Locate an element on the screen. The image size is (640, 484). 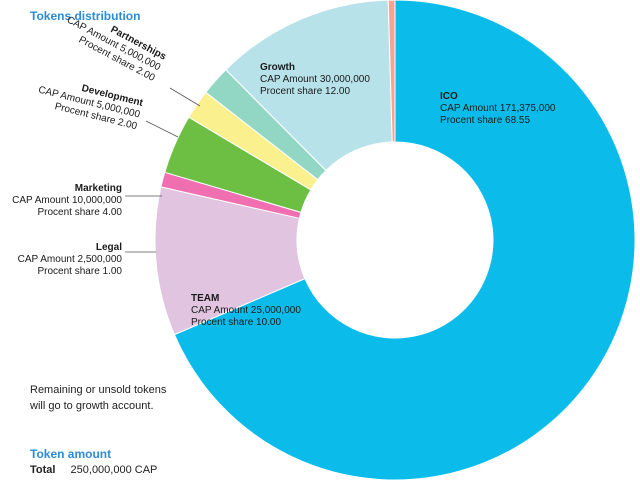
label-marketing-name: Marketing is located at coordinates (98, 188).